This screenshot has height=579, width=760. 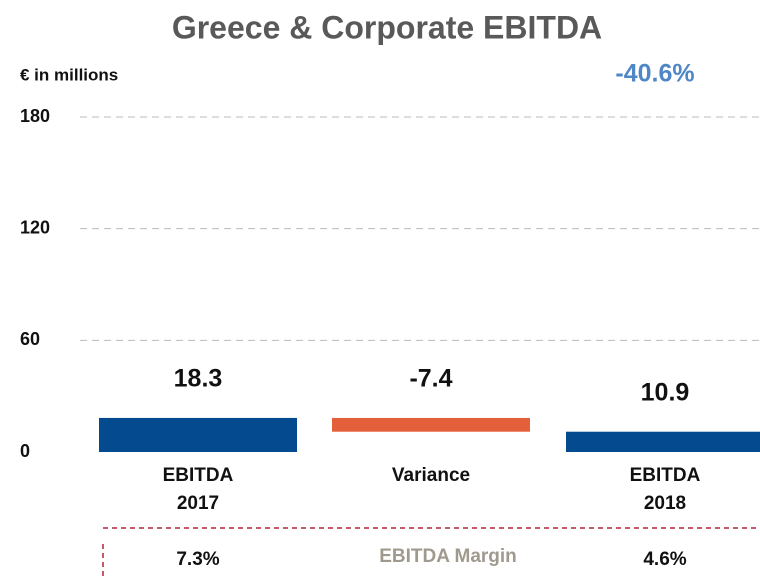 I want to click on y-tick-label: 180, so click(x=35, y=116).